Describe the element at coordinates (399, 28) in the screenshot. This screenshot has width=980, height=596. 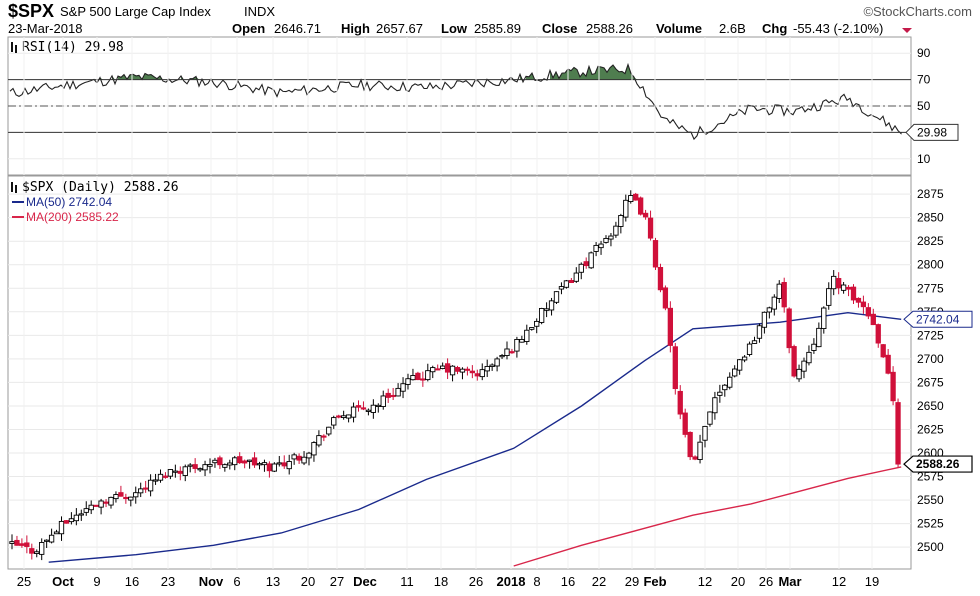
I see `high-value: 2657.67` at that location.